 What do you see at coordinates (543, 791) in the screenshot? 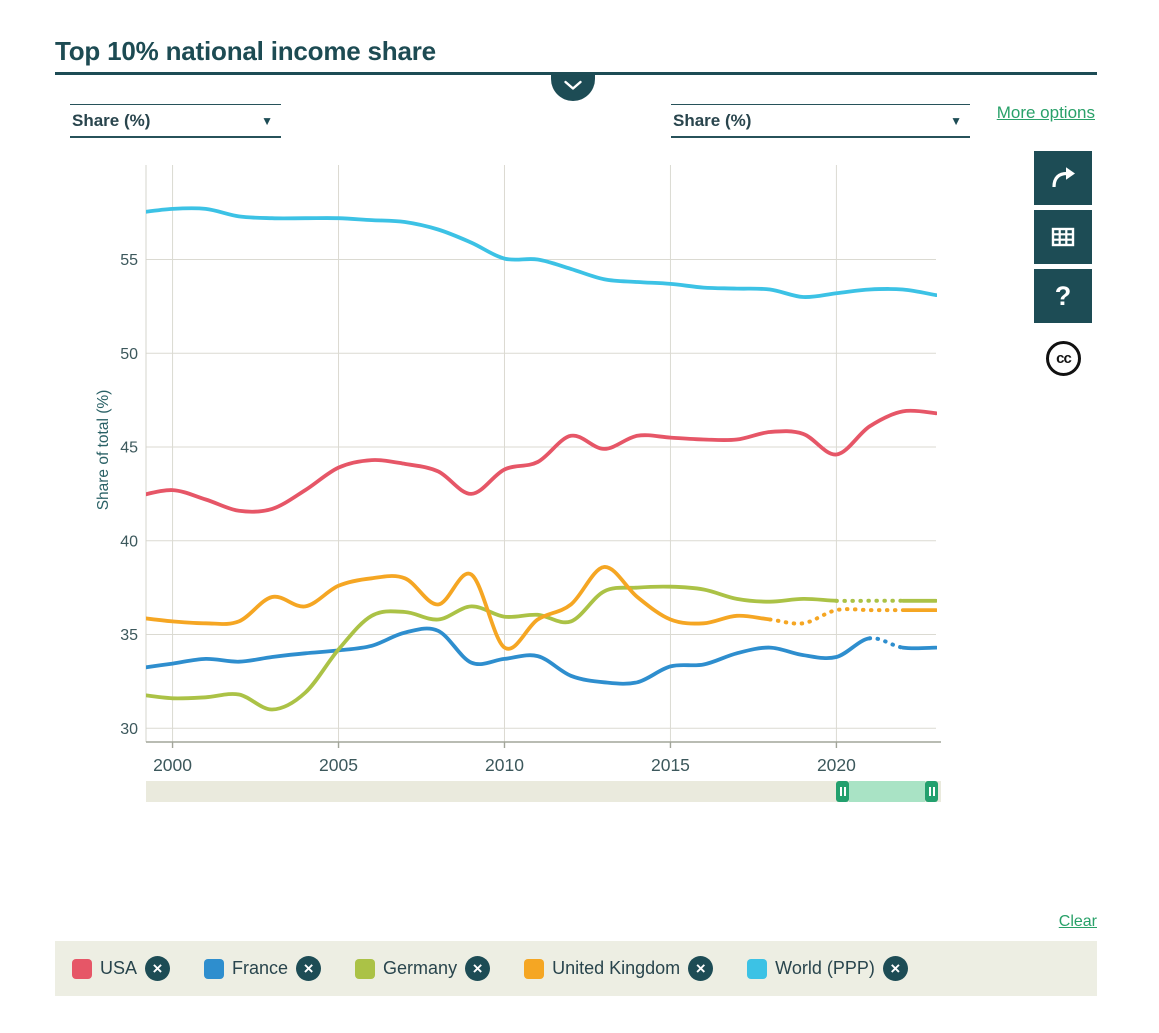
I see `time-slider-track` at bounding box center [543, 791].